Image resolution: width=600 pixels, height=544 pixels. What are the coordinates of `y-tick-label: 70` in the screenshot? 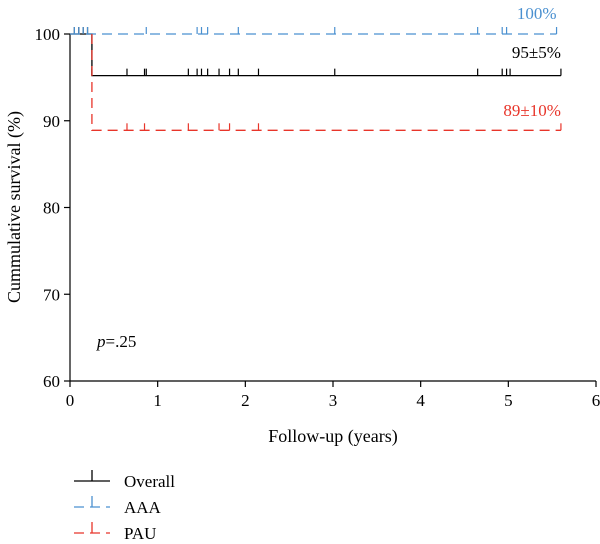 It's located at (51, 294).